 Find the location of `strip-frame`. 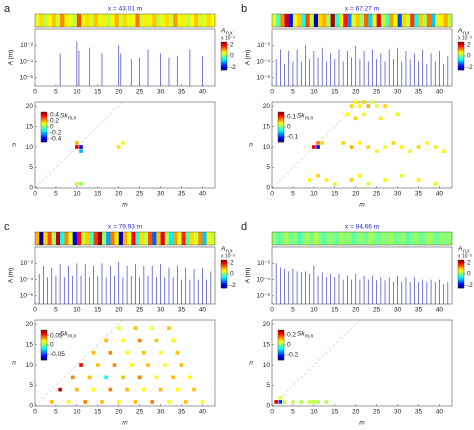

strip-frame is located at coordinates (125, 20).